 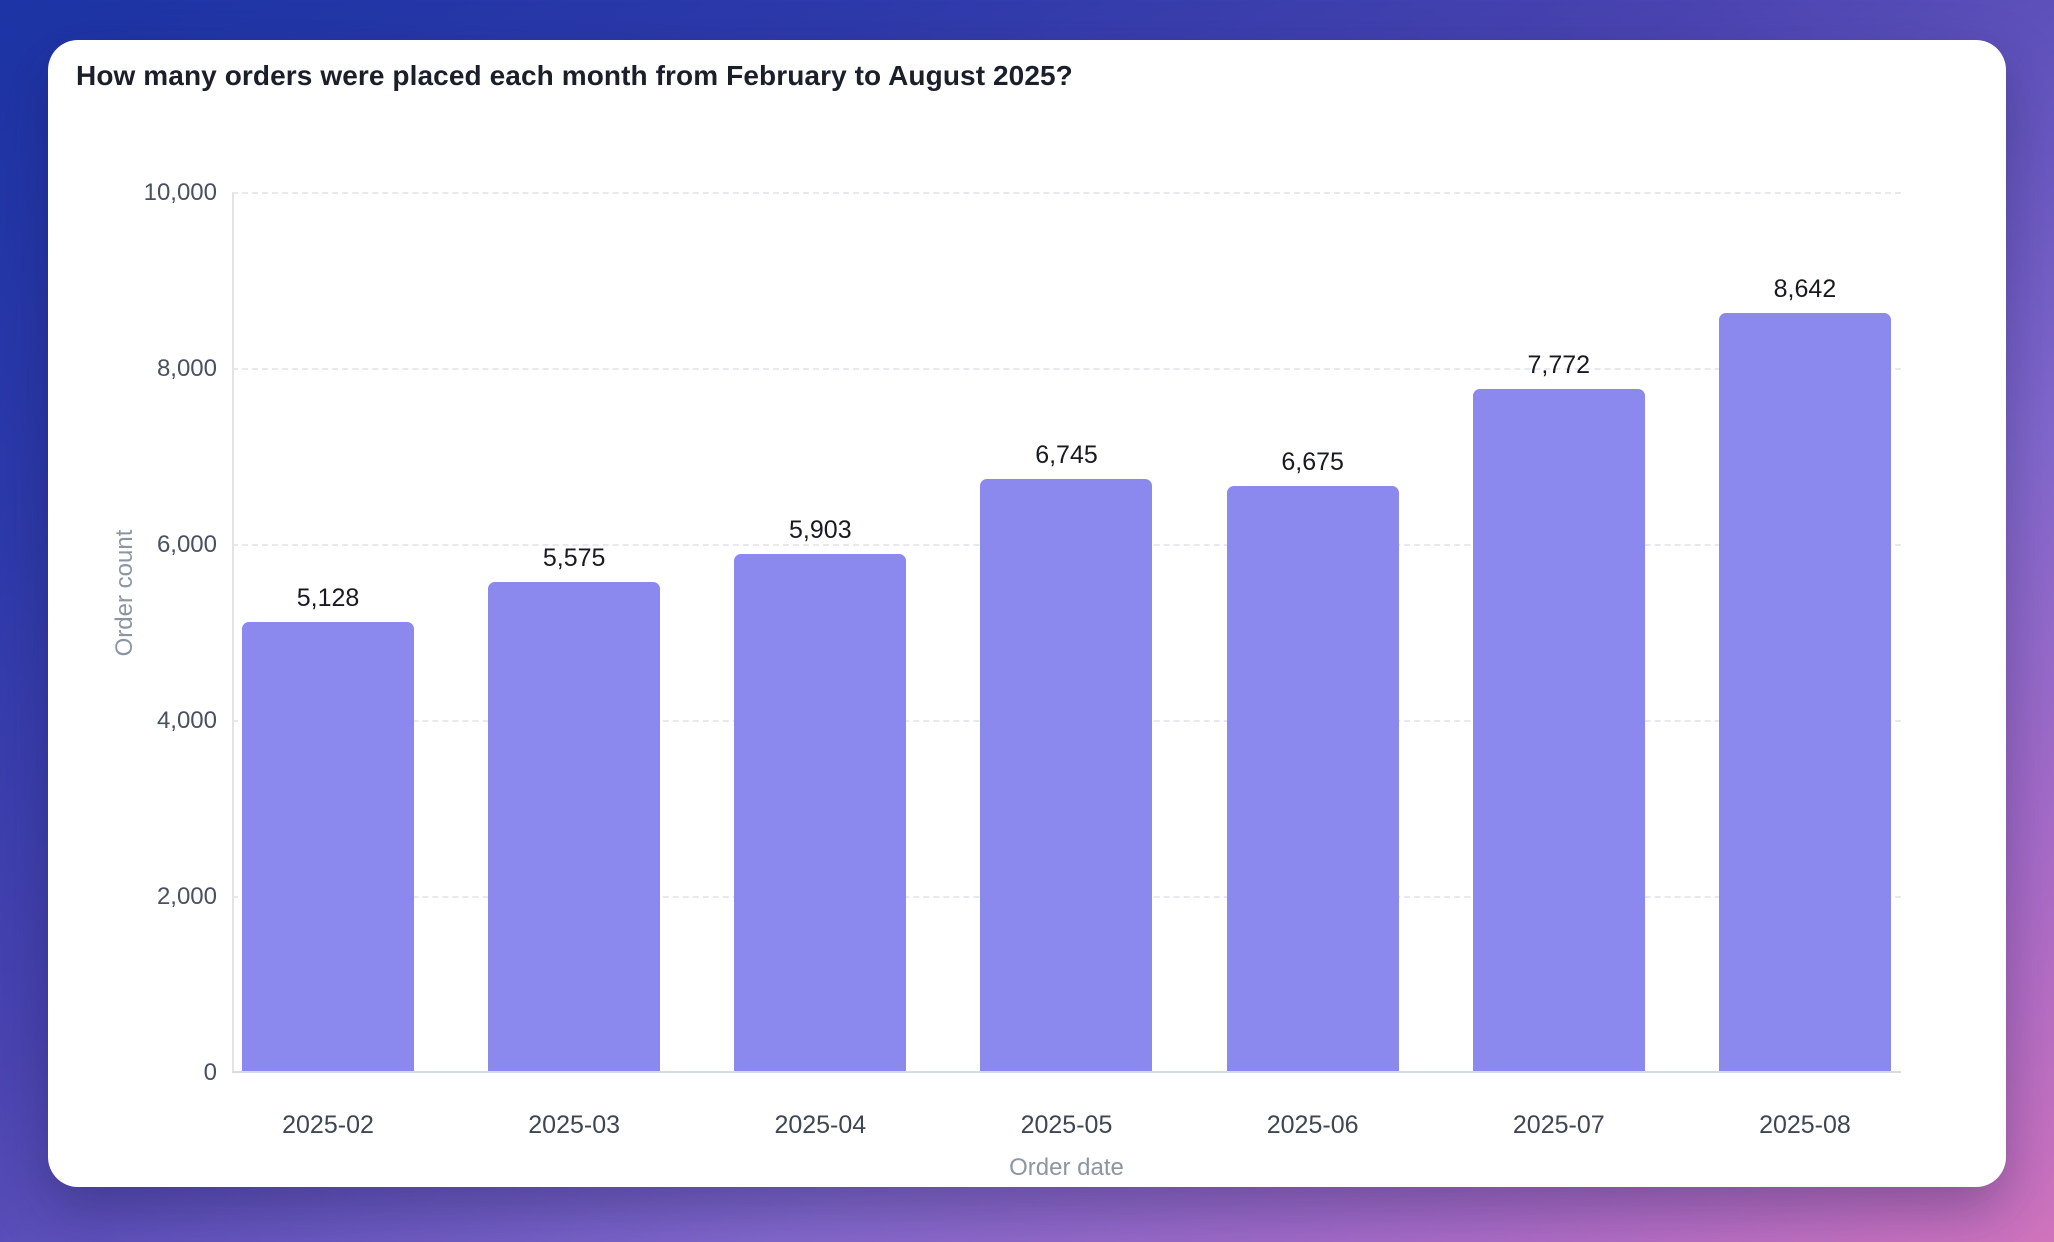 I want to click on y-tick-label: 2,000, so click(x=186, y=896).